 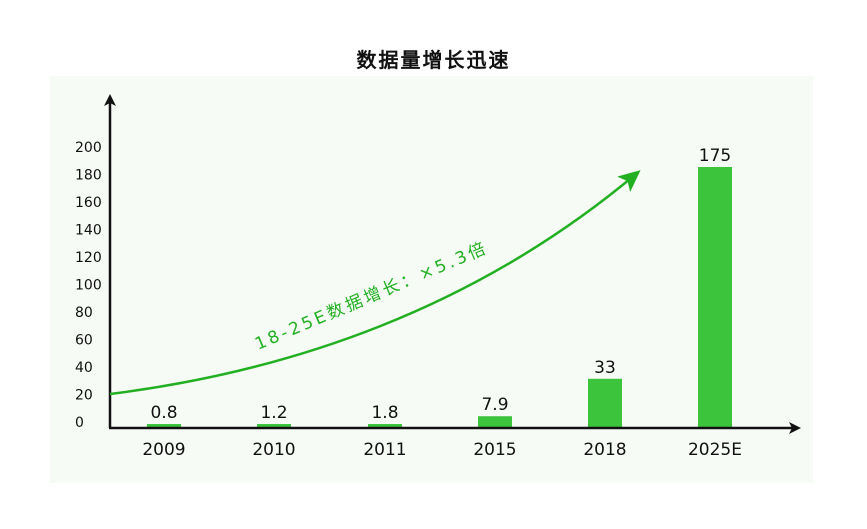 I want to click on y-tick-label: 0, so click(x=79, y=423).